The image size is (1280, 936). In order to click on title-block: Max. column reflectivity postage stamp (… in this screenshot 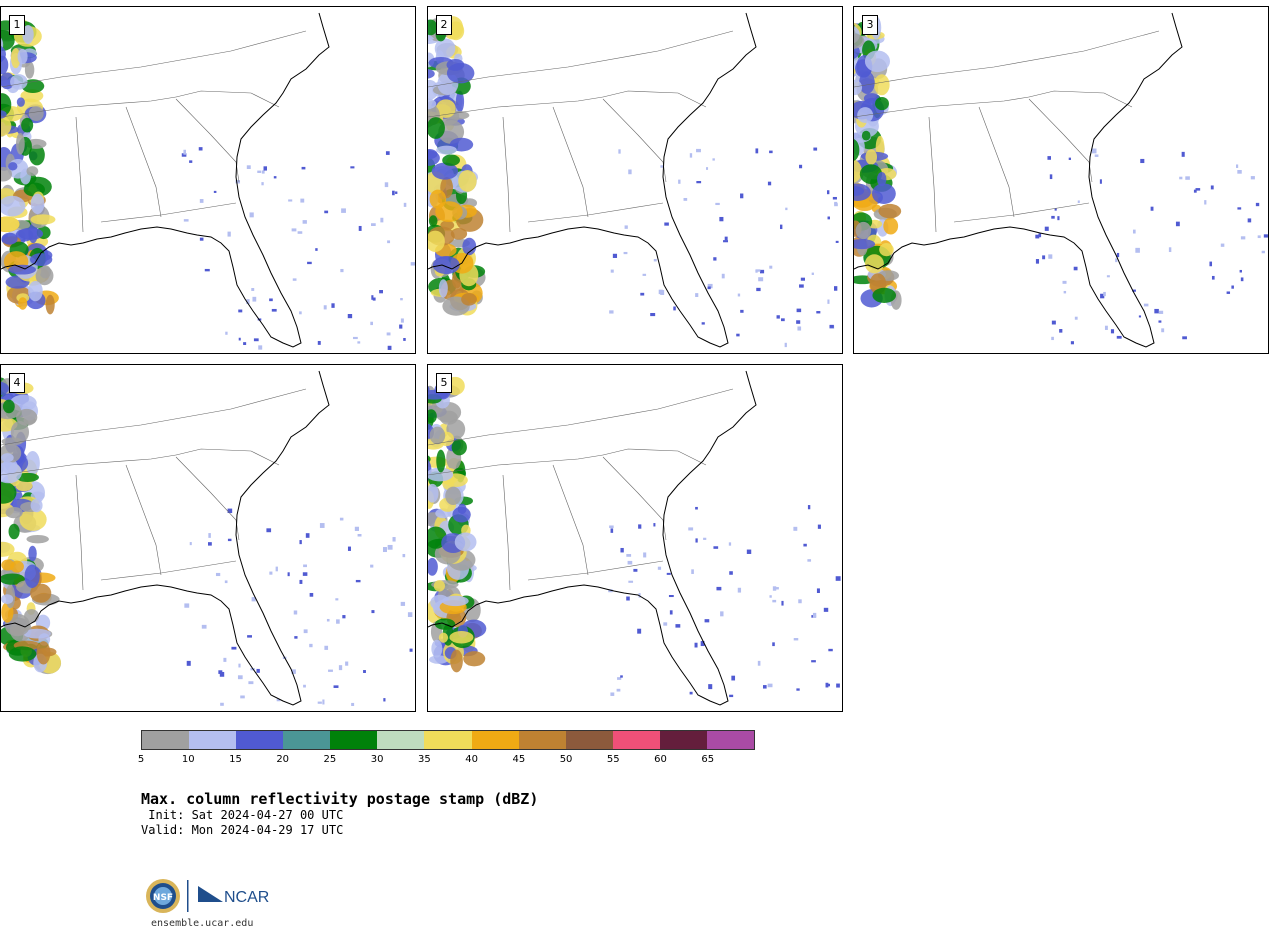, I will do `click(339, 814)`.